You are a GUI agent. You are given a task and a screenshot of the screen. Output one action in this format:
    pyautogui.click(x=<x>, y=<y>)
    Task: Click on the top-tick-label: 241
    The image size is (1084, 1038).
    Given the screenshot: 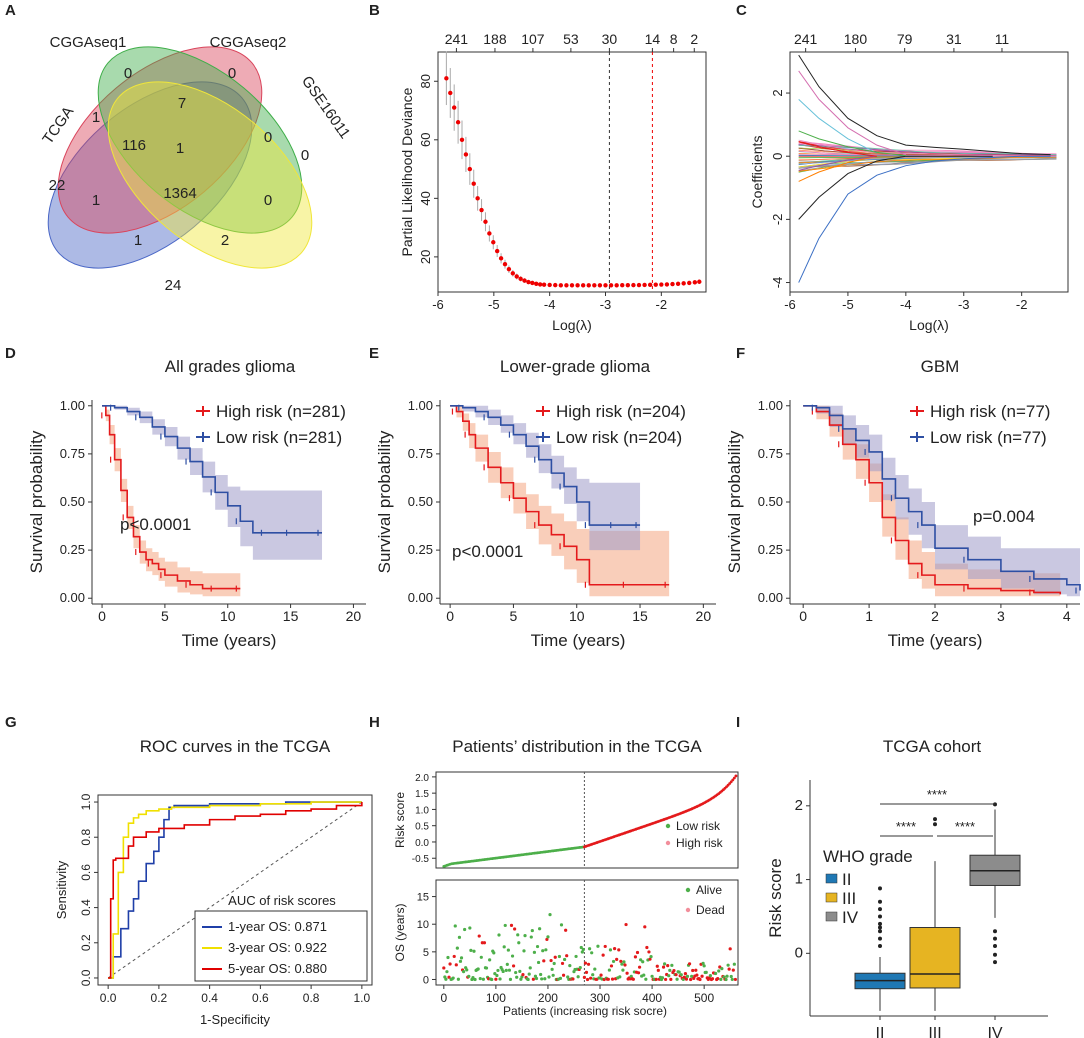 What is the action you would take?
    pyautogui.click(x=457, y=39)
    